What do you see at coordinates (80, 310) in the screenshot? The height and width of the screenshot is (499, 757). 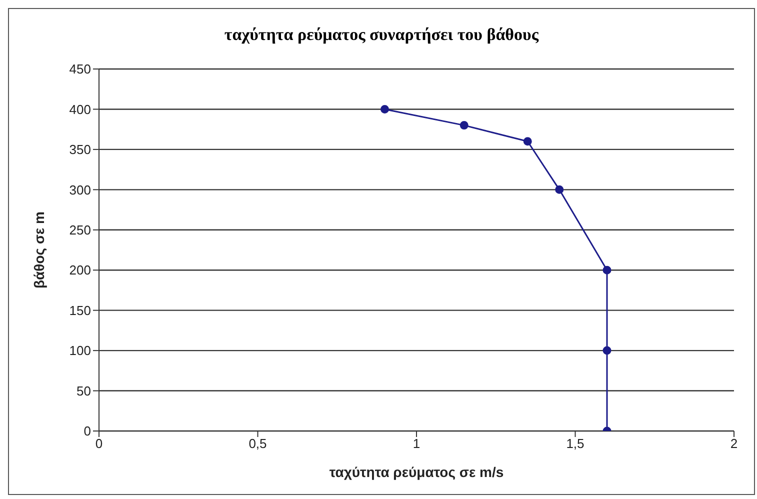 I see `y-tick-label: 150` at bounding box center [80, 310].